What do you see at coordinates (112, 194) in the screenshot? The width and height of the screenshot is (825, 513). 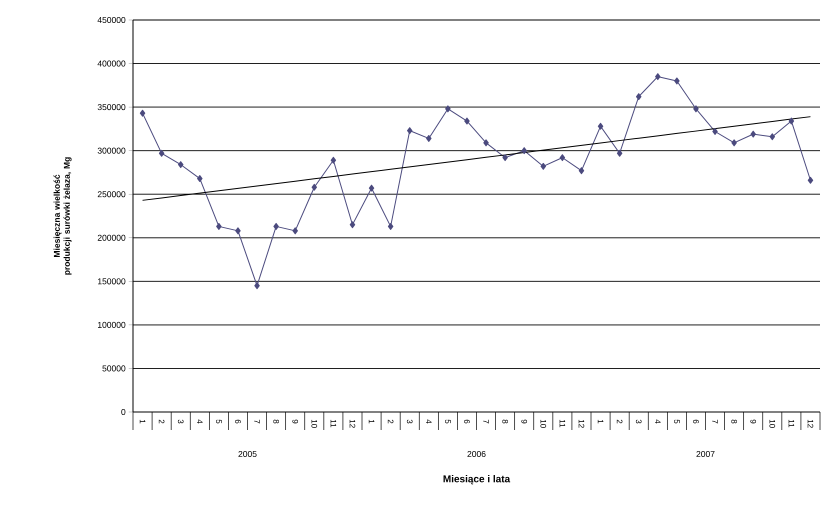 I see `y-tick-label: 250000` at bounding box center [112, 194].